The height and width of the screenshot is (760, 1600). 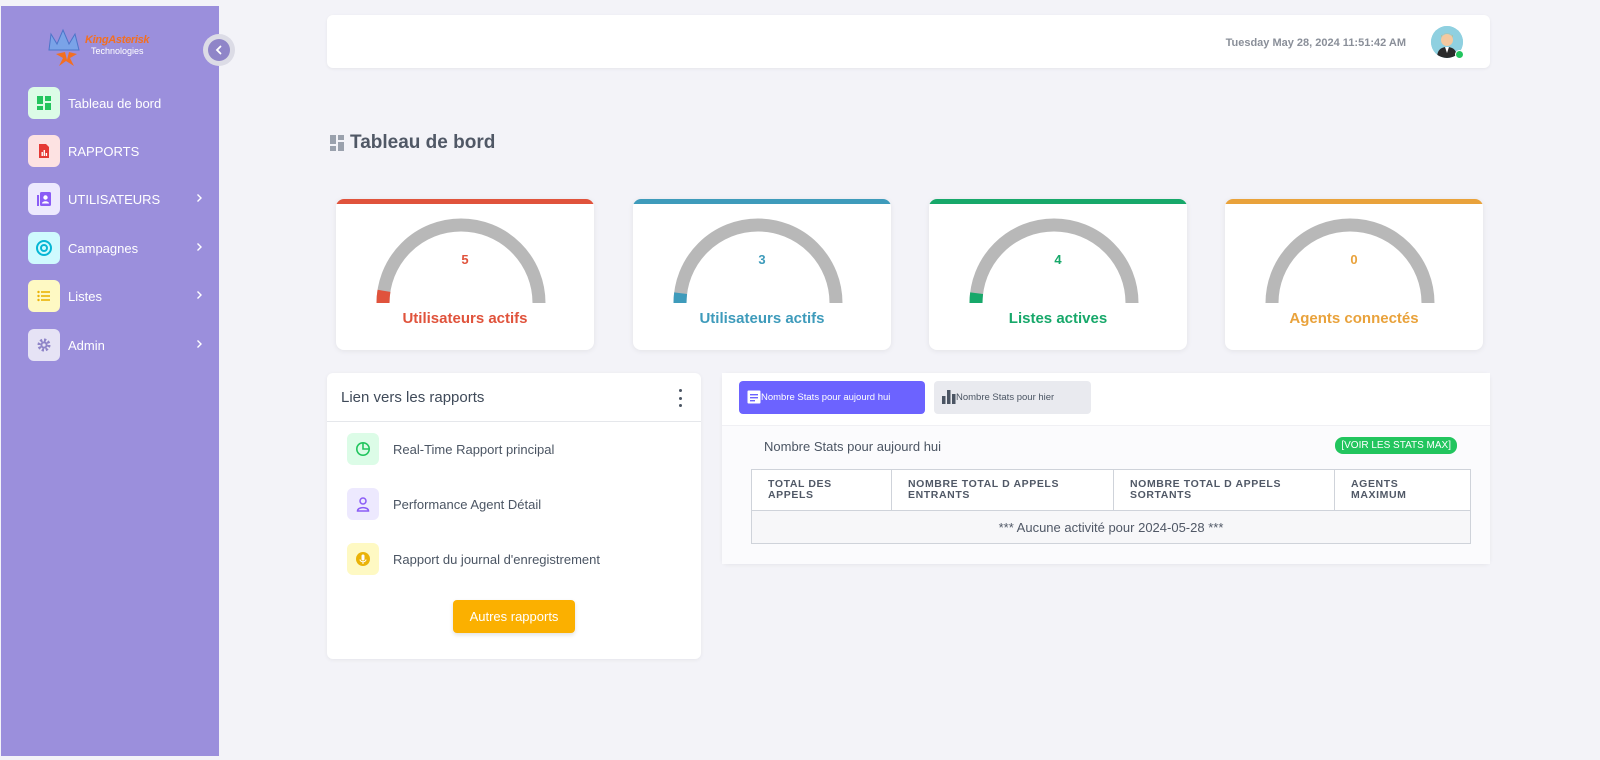 I want to click on current-datetime: Tuesday May 28, 2024 11:51:42 AM, so click(x=1315, y=43).